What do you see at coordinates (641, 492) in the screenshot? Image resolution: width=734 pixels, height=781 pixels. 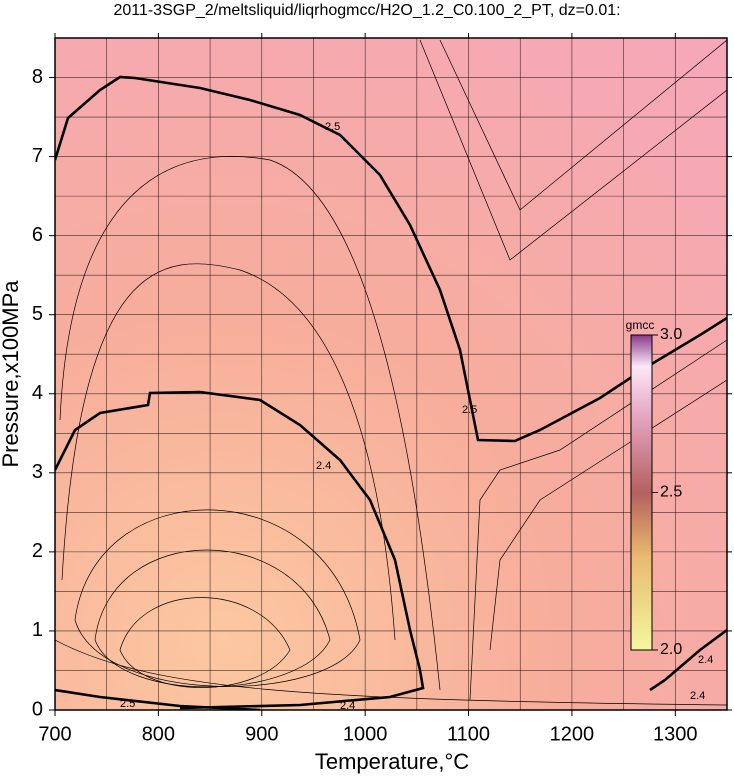 I see `colorbar` at bounding box center [641, 492].